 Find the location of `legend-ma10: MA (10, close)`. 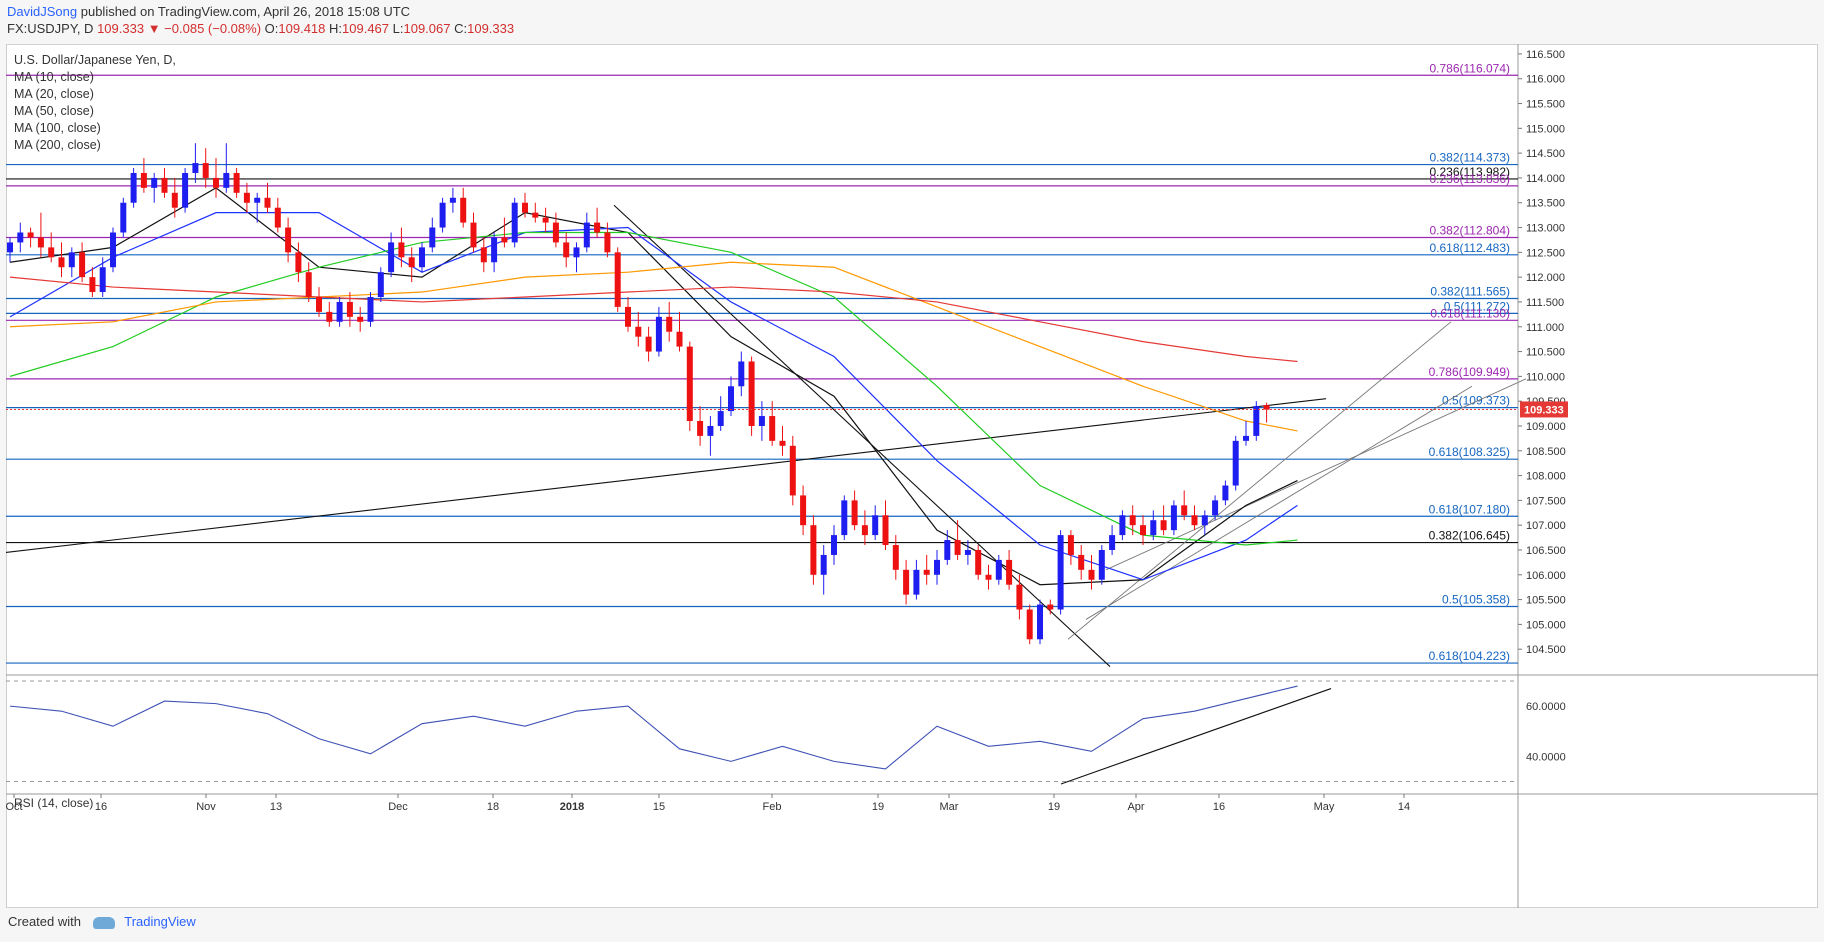

legend-ma10: MA (10, close) is located at coordinates (54, 77).